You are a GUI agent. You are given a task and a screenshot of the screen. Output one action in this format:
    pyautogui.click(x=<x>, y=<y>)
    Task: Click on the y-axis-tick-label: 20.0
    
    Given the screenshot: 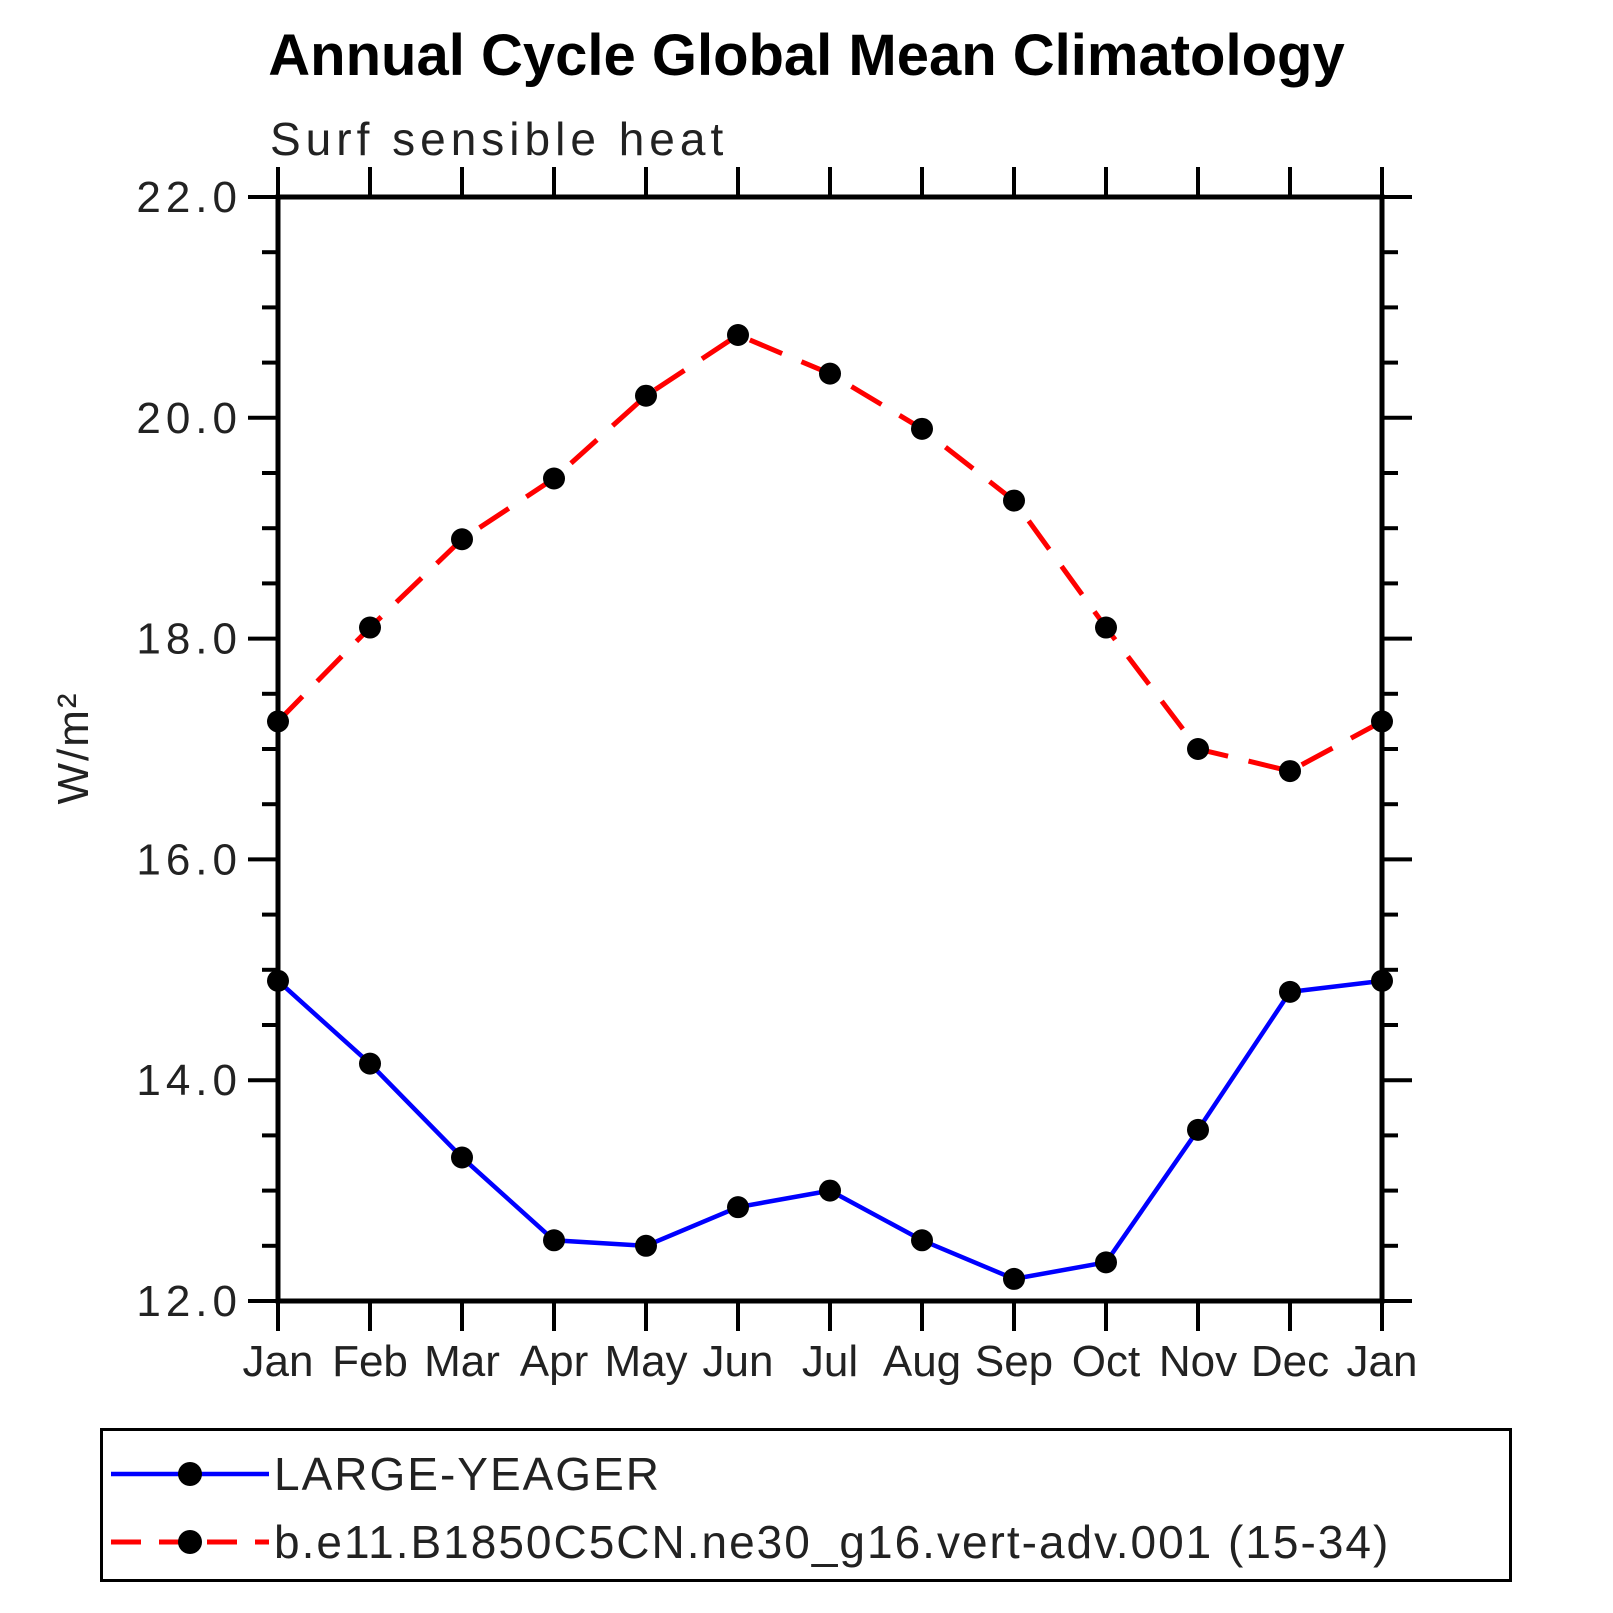 What is the action you would take?
    pyautogui.click(x=189, y=418)
    